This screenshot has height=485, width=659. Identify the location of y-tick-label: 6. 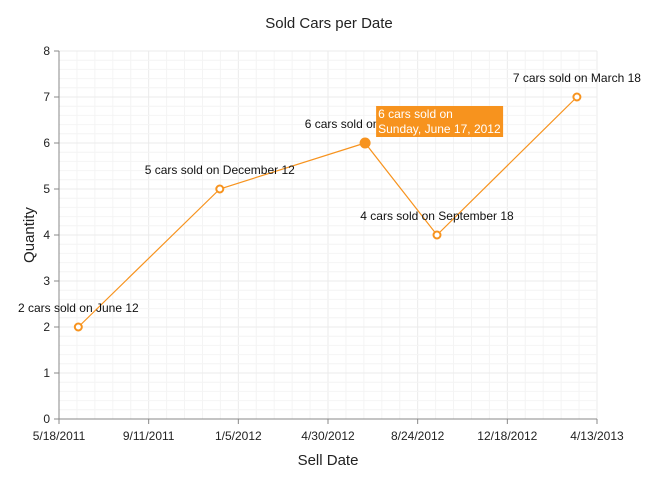
(46, 143).